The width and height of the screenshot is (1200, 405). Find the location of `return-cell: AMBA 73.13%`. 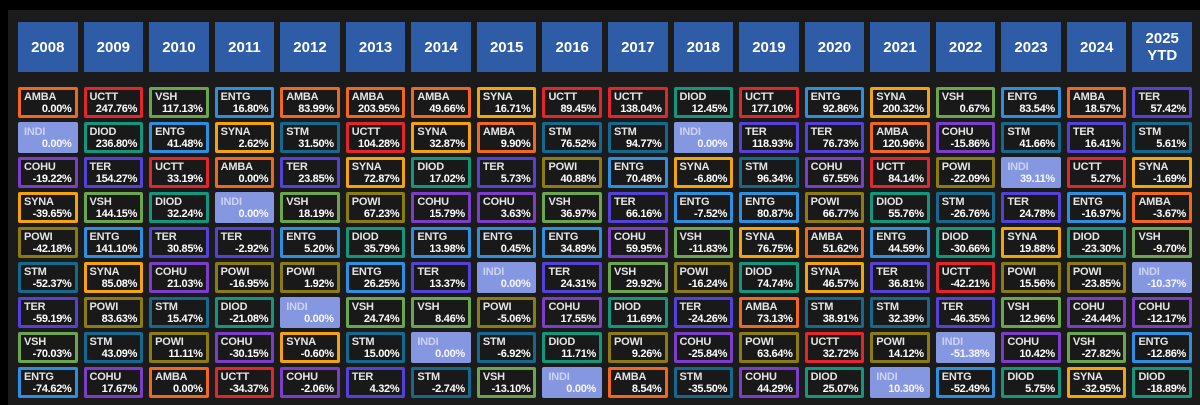

return-cell: AMBA 73.13% is located at coordinates (769, 312).